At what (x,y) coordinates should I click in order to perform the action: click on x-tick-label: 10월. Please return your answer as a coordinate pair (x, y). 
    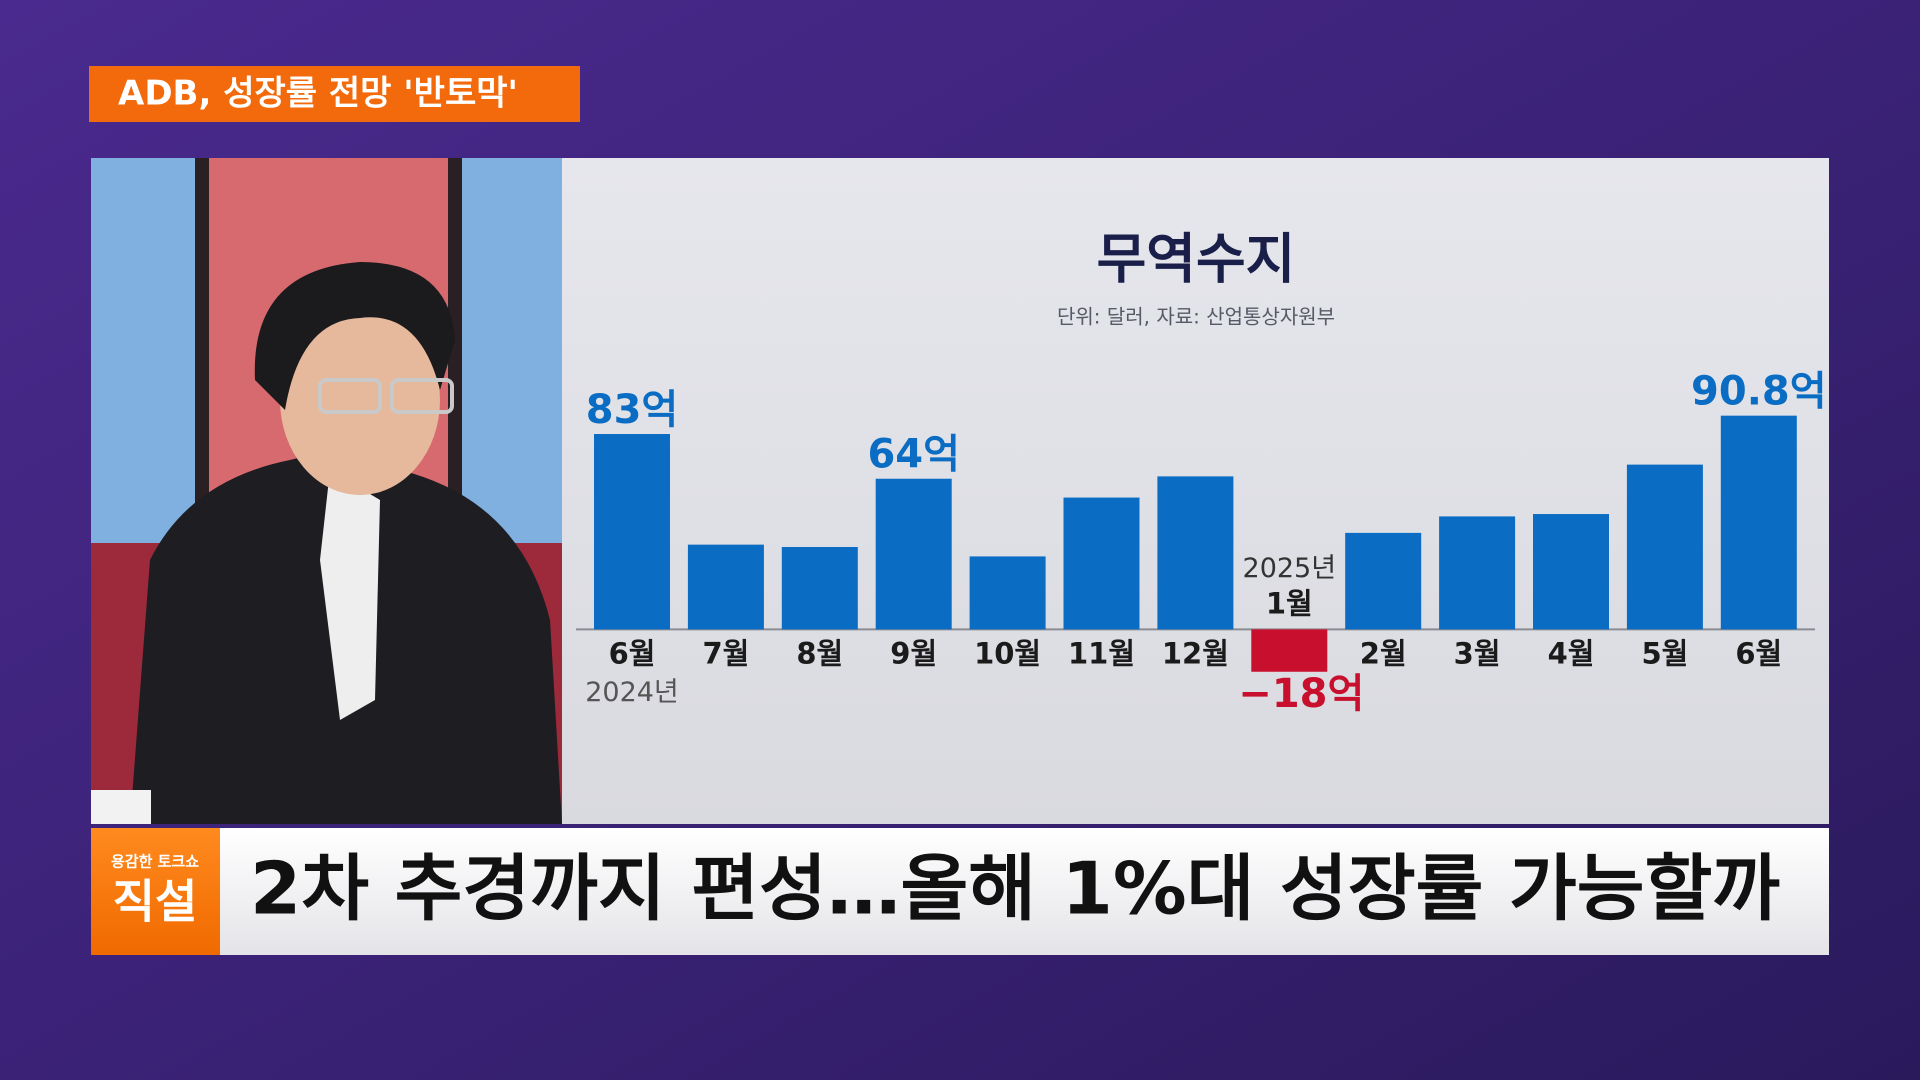
    Looking at the image, I should click on (1007, 653).